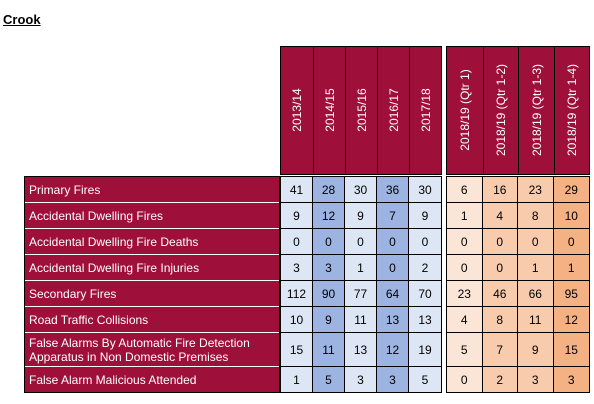  I want to click on annual-column-header: 2015/16, so click(361, 109).